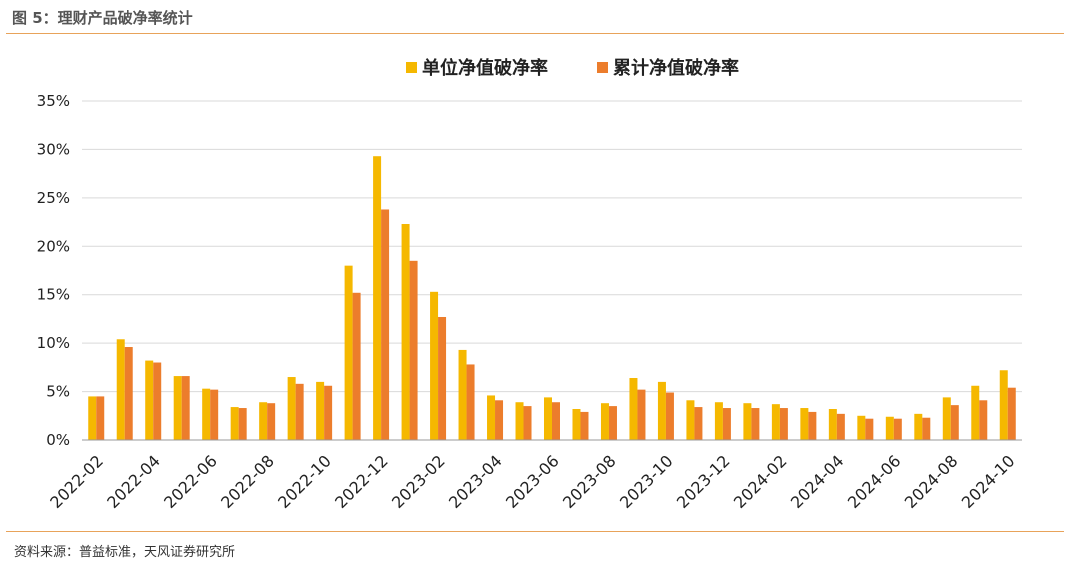 This screenshot has width=1080, height=565. What do you see at coordinates (53, 101) in the screenshot?
I see `y-tick-label: 35%` at bounding box center [53, 101].